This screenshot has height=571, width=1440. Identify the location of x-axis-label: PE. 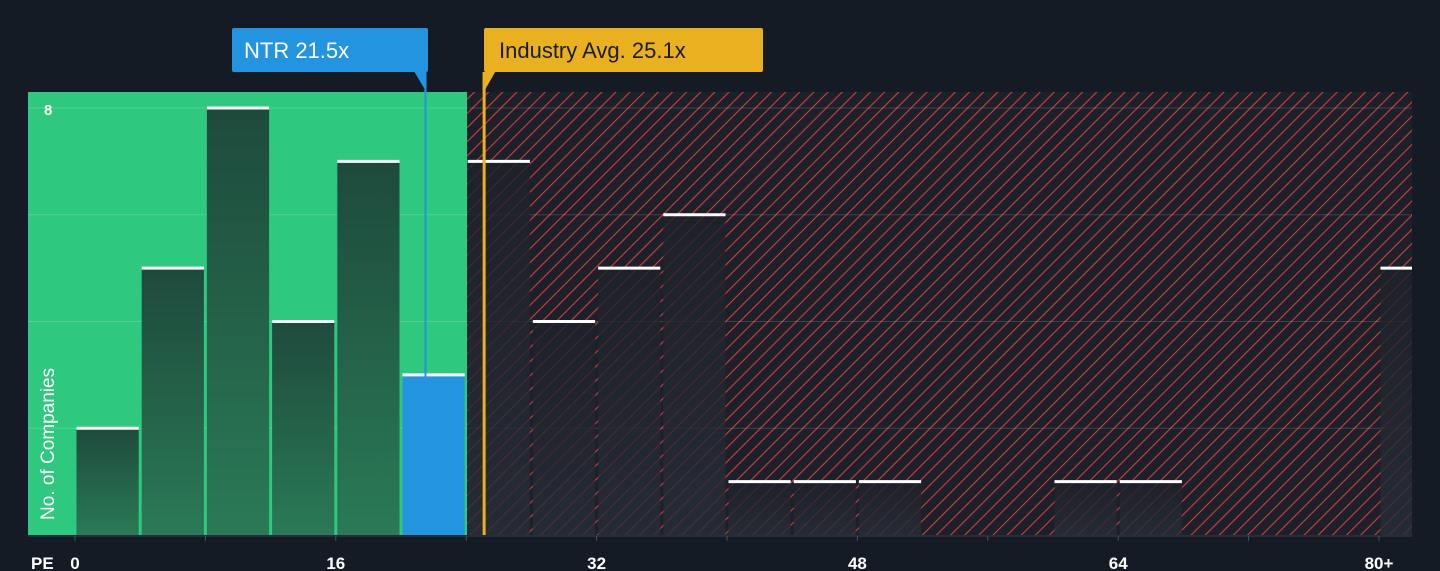
(42, 562).